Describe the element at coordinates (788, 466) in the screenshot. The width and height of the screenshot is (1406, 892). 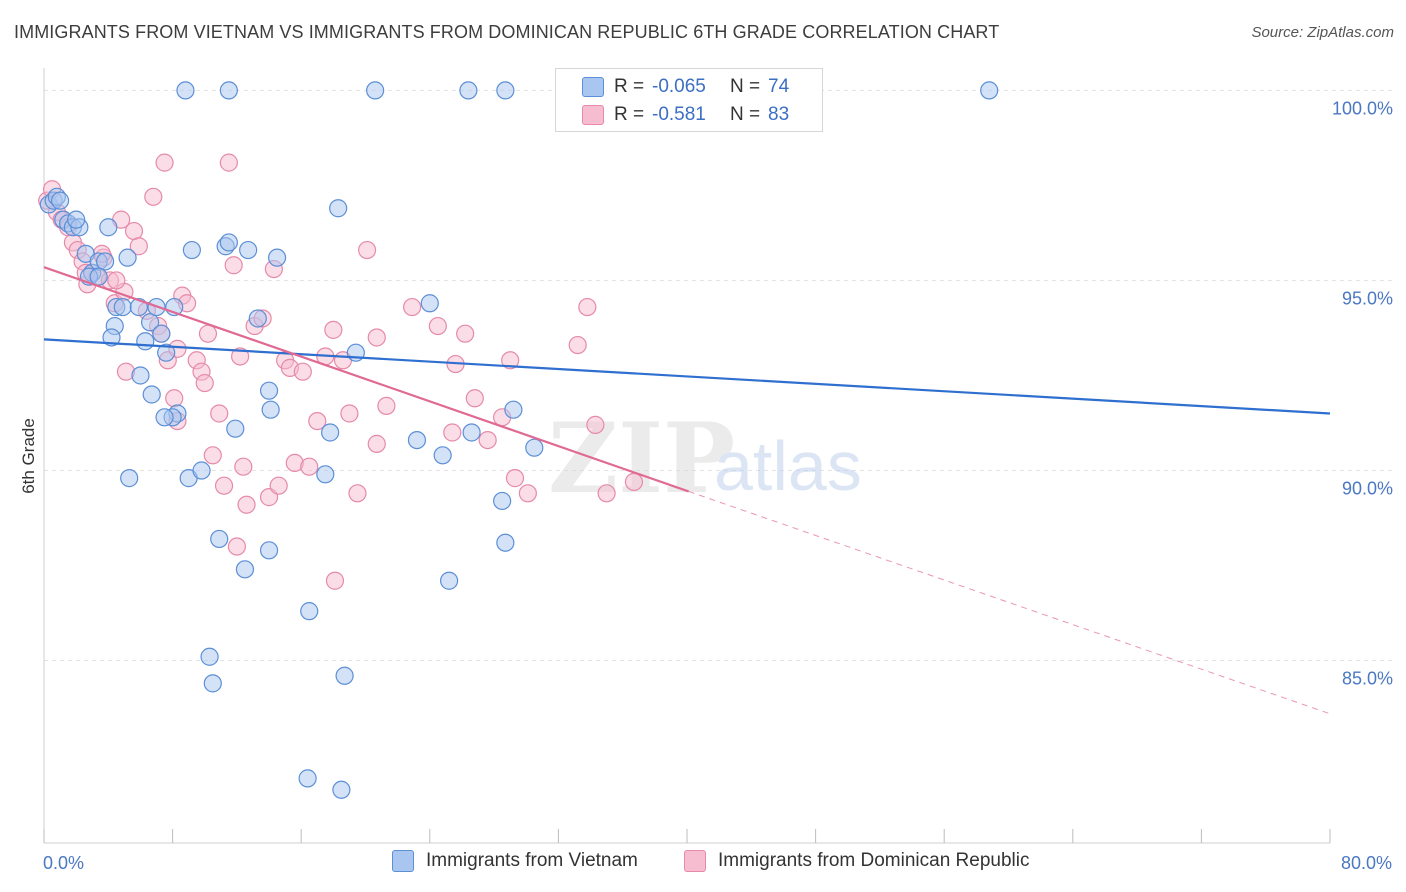
I see `watermark-atlas: atlas` at that location.